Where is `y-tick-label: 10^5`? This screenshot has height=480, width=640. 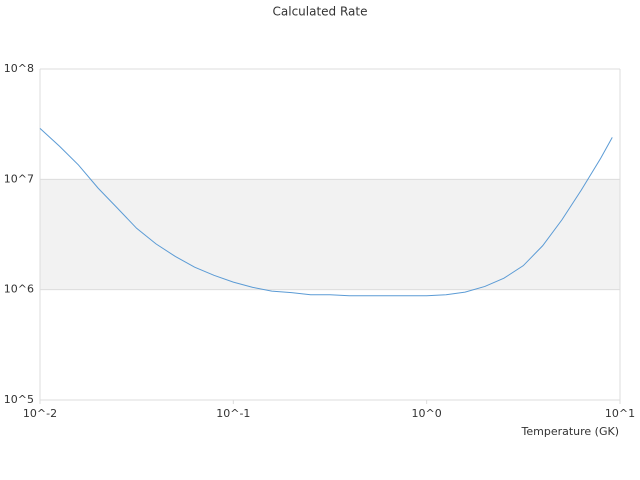 y-tick-label: 10^5 is located at coordinates (19, 399).